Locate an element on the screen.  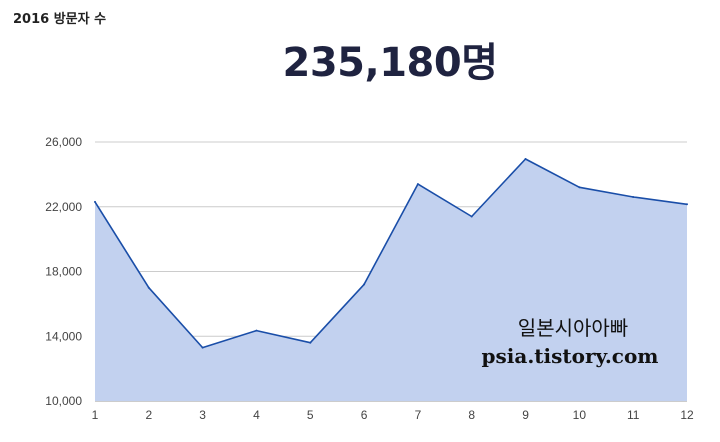
x-tick-label: 6 is located at coordinates (364, 415).